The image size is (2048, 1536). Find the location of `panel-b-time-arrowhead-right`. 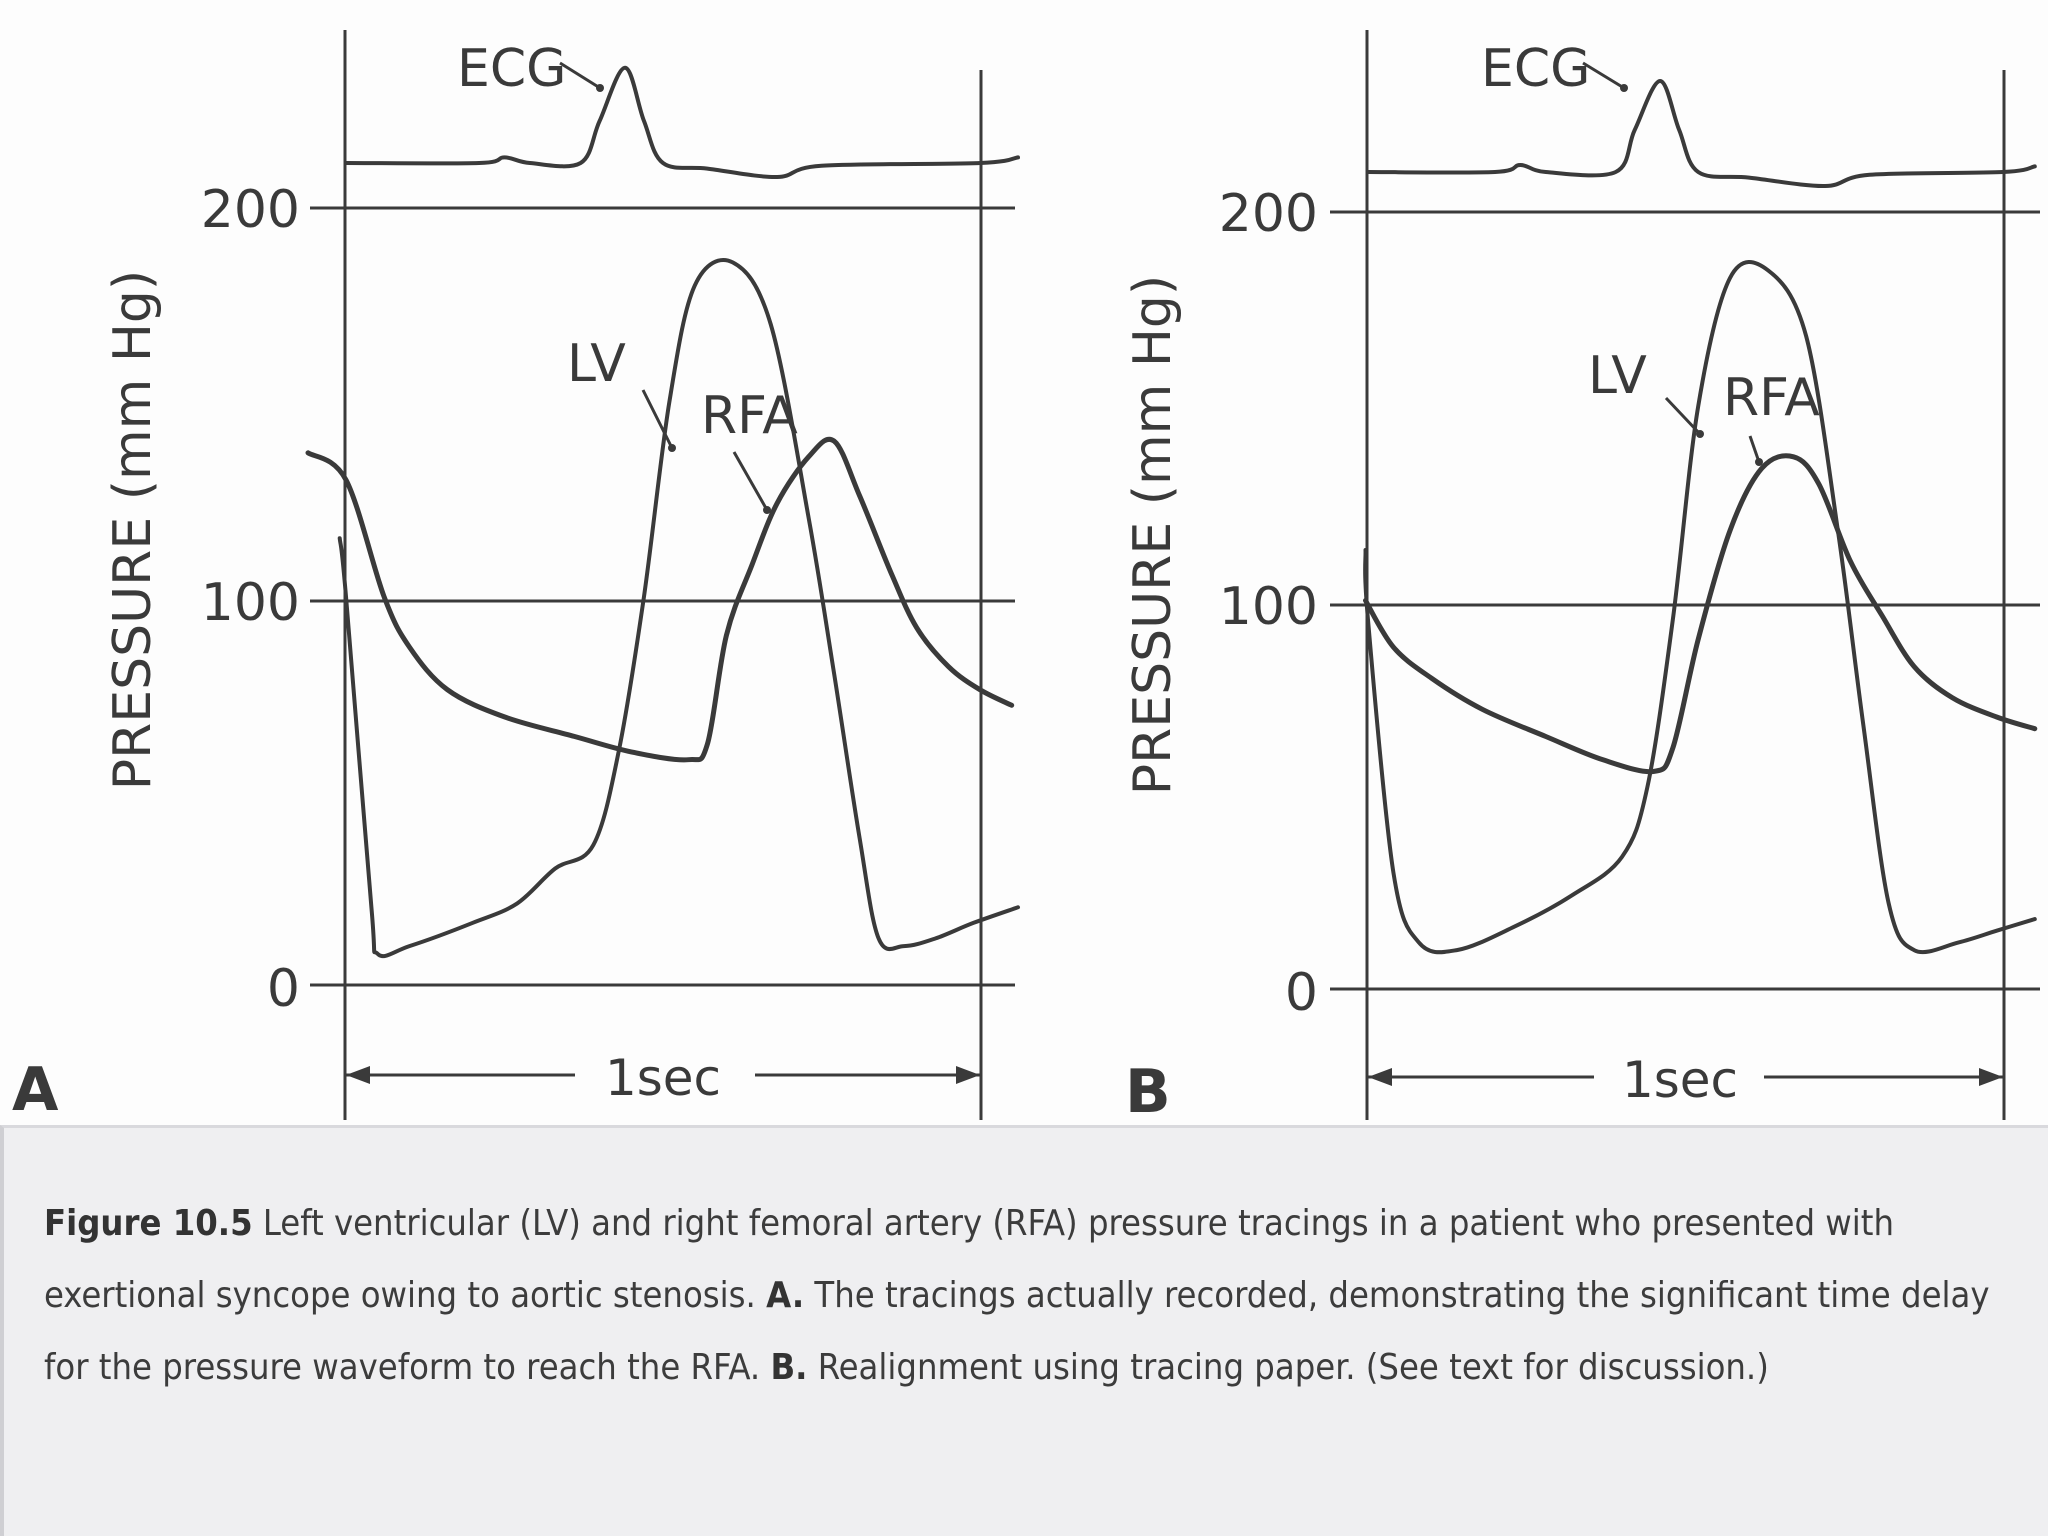

panel-b-time-arrowhead-right is located at coordinates (1991, 1077).